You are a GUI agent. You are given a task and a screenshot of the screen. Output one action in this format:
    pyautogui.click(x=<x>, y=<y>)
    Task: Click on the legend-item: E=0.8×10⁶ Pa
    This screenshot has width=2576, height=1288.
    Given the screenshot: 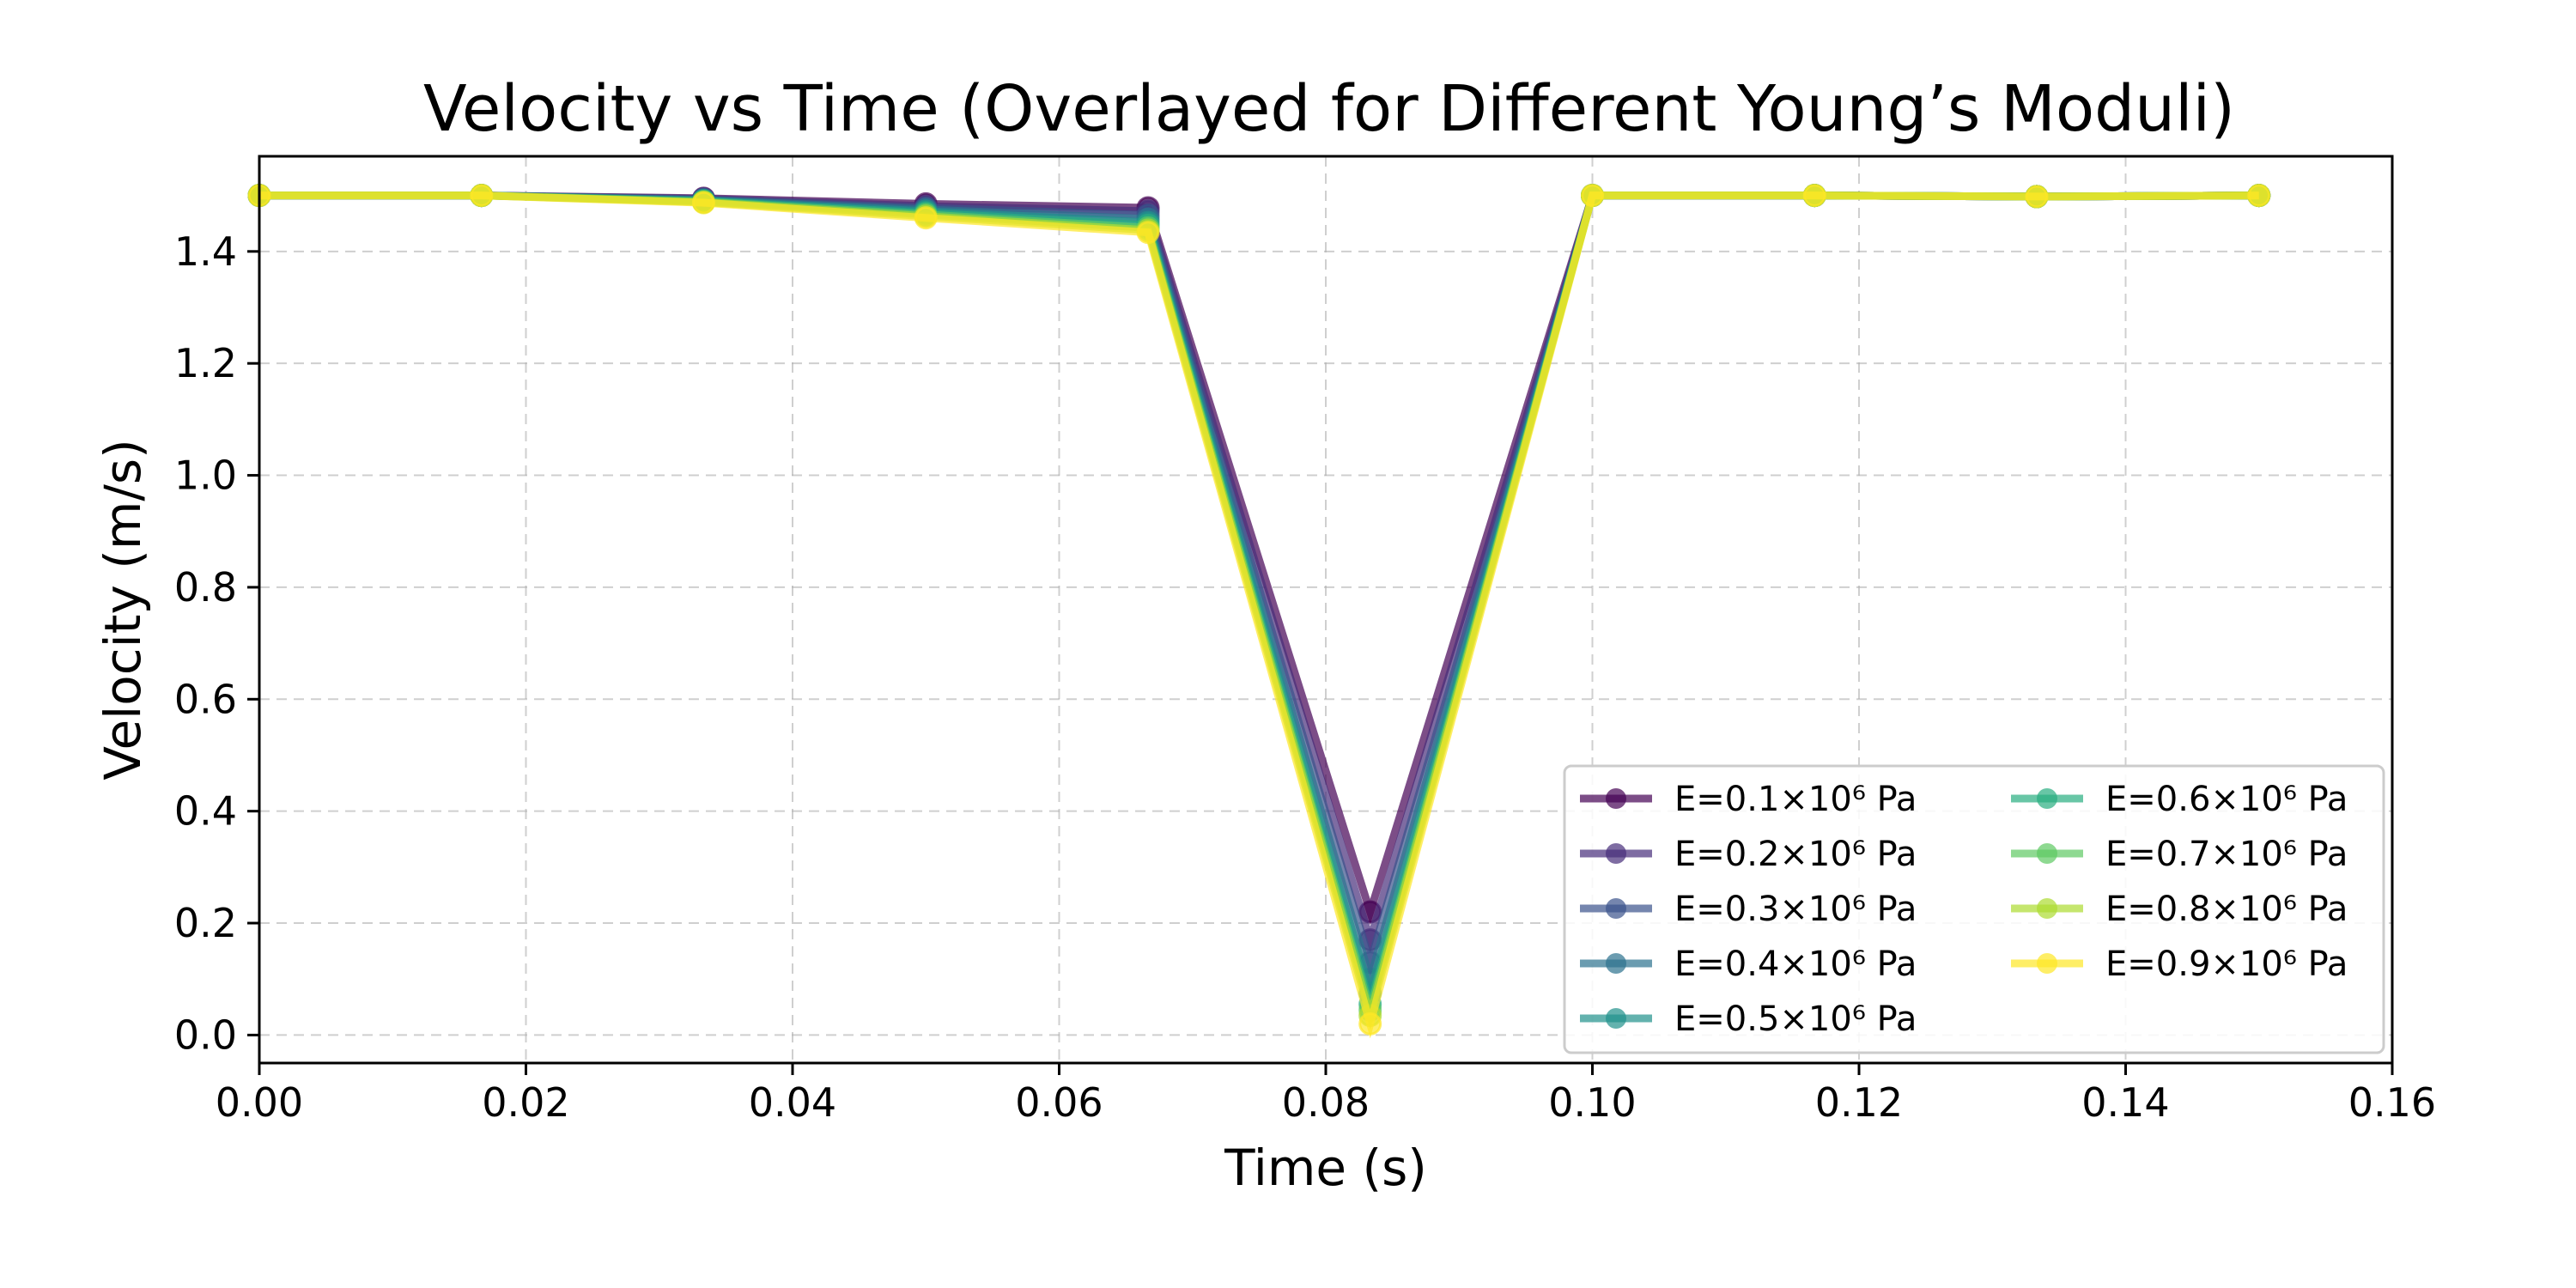 What is the action you would take?
    pyautogui.click(x=2179, y=910)
    